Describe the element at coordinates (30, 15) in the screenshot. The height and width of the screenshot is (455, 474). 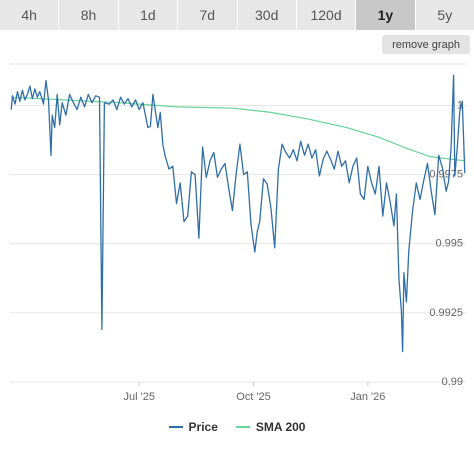
I see `tab-4h: 4h` at that location.